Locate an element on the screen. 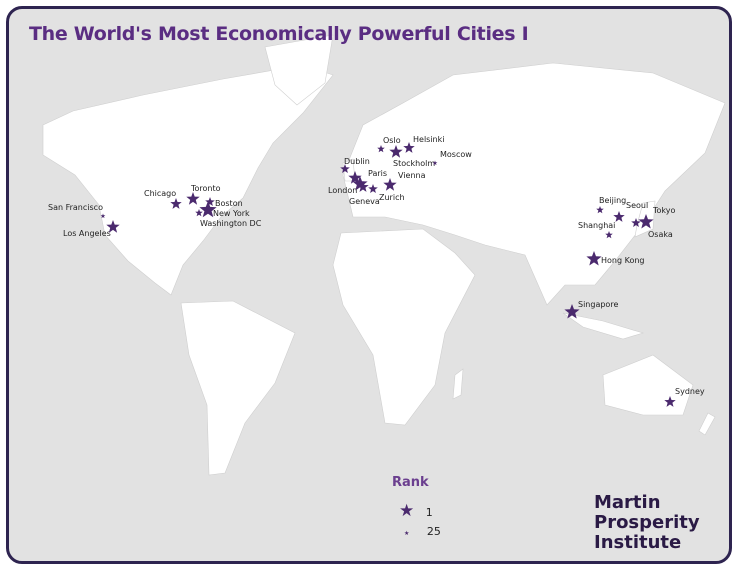 The image size is (736, 568). city-star-beijing is located at coordinates (600, 210).